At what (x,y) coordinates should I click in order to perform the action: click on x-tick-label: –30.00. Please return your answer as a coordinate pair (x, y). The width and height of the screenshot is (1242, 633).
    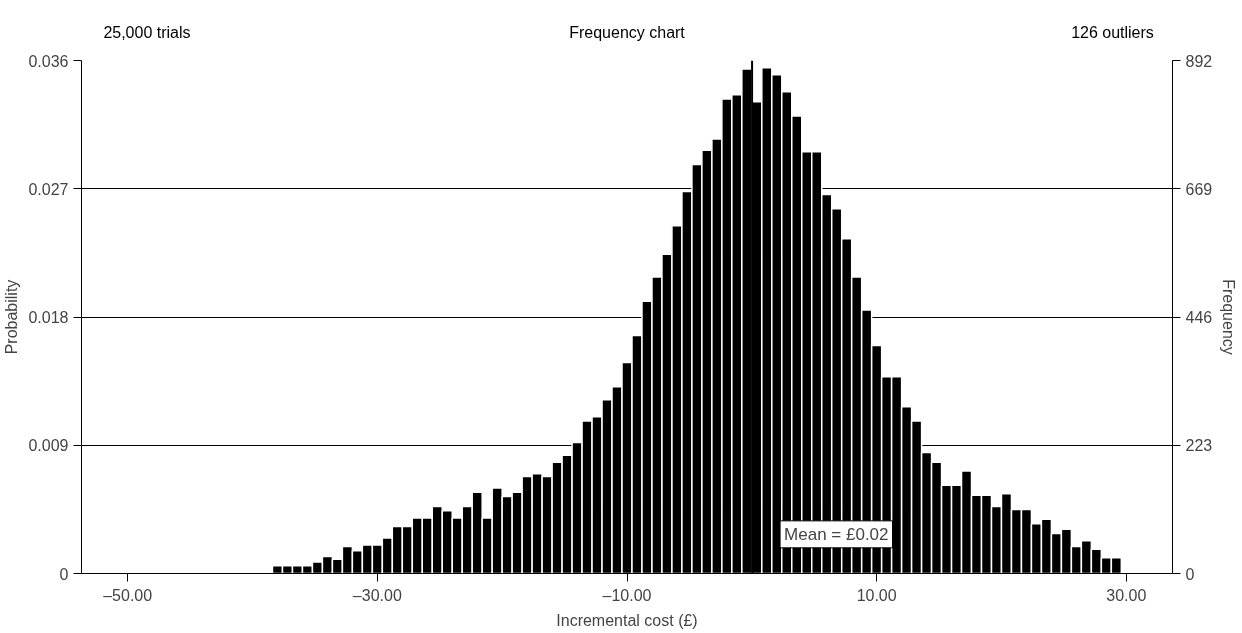
    Looking at the image, I should click on (377, 595).